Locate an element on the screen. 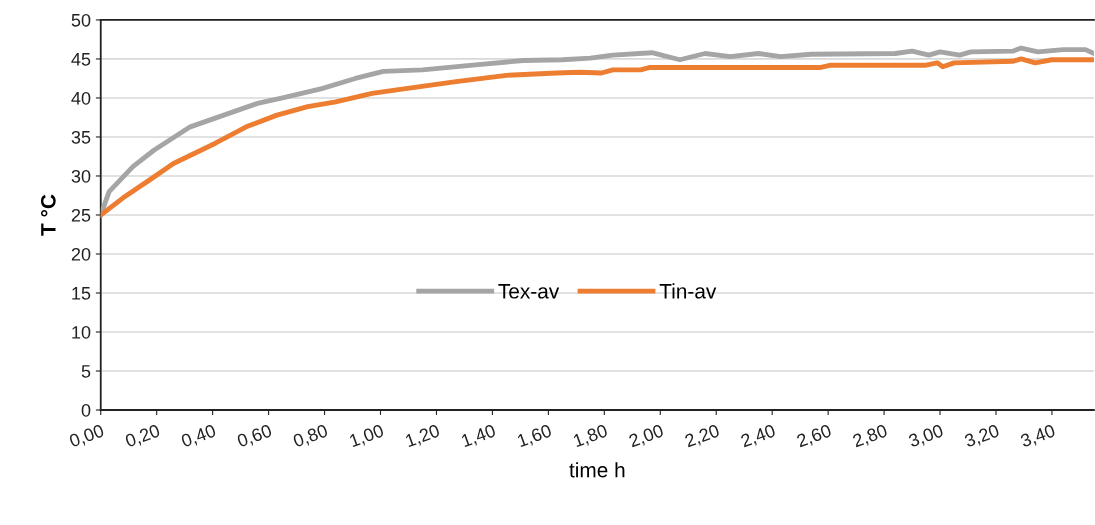 This screenshot has height=525, width=1095. y-tick-label: 20 is located at coordinates (81, 254).